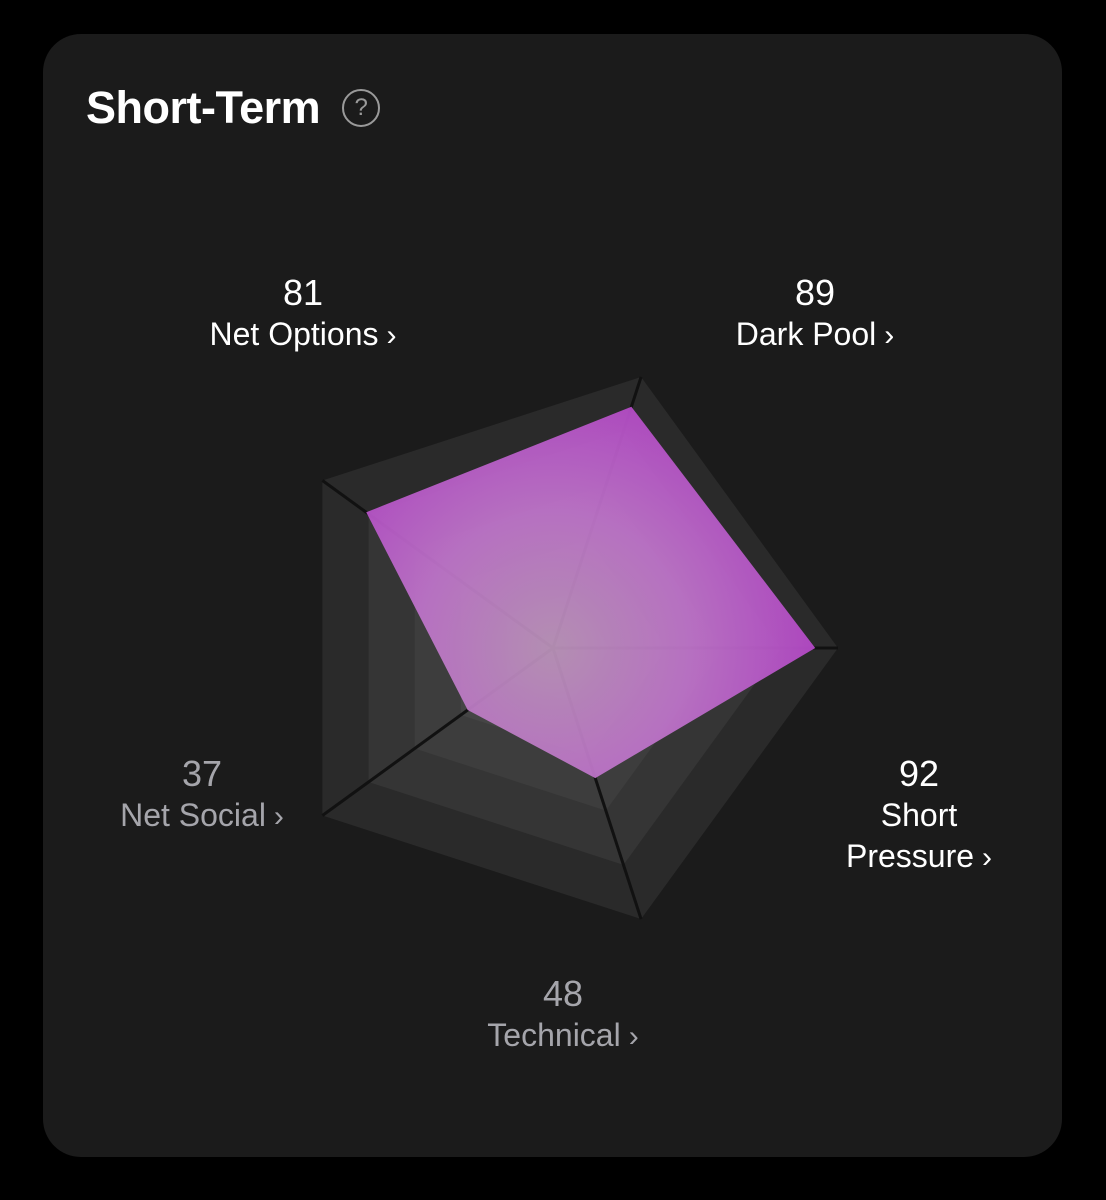  What do you see at coordinates (303, 292) in the screenshot?
I see `net-options-value: 81` at bounding box center [303, 292].